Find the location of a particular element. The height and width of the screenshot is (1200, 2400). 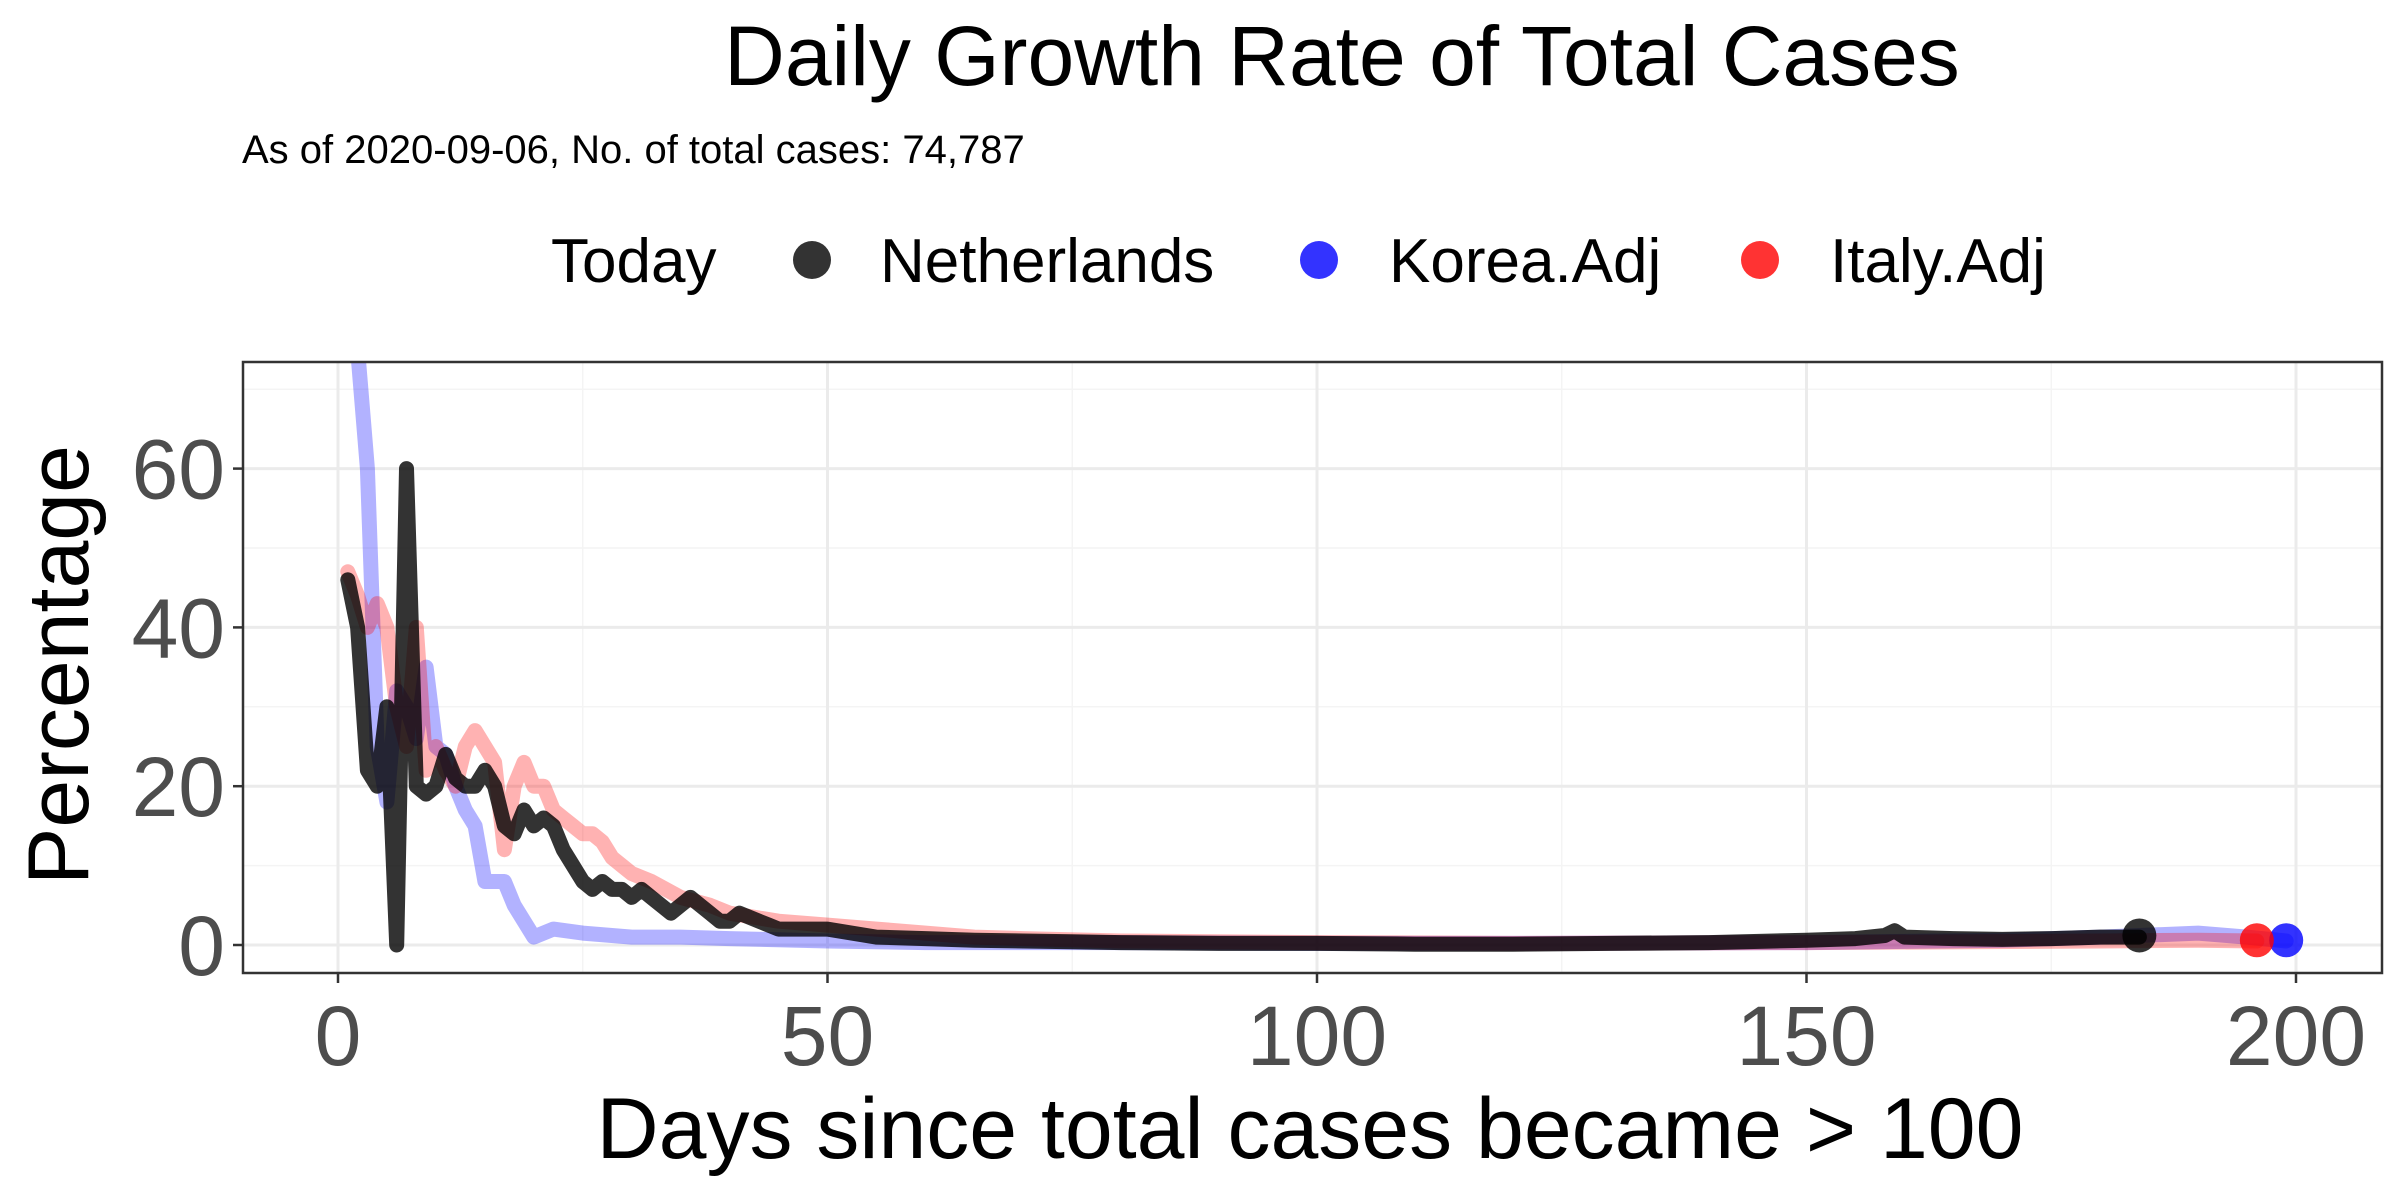

today-marker-italy-adj is located at coordinates (2256, 940).